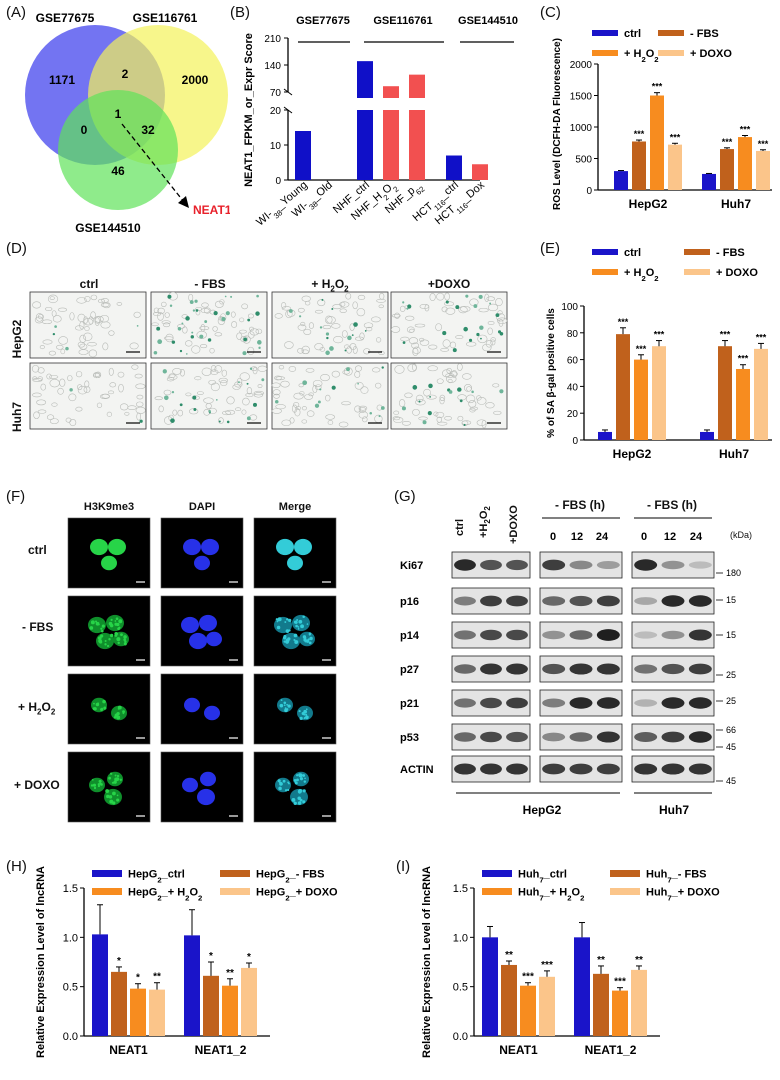 The width and height of the screenshot is (780, 1080). Describe the element at coordinates (240, 12) in the screenshot. I see `panel-label-b: (B)` at that location.